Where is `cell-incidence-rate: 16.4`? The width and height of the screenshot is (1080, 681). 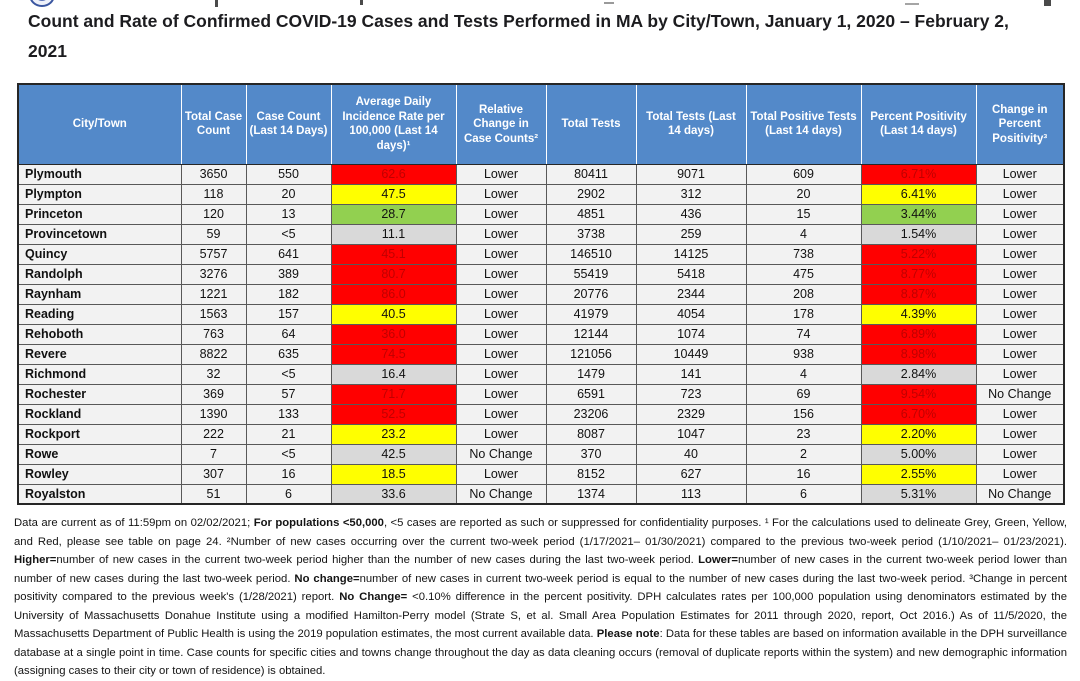
cell-incidence-rate: 16.4 is located at coordinates (393, 374).